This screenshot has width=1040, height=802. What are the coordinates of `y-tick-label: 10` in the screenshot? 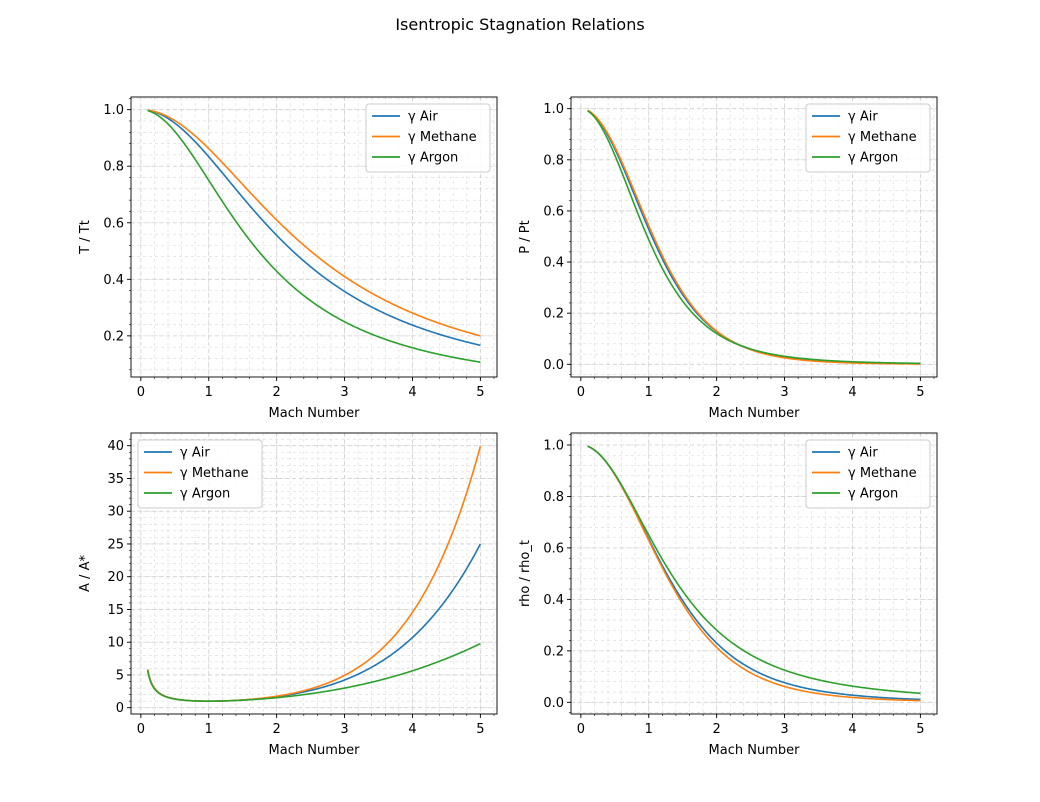 It's located at (115, 643).